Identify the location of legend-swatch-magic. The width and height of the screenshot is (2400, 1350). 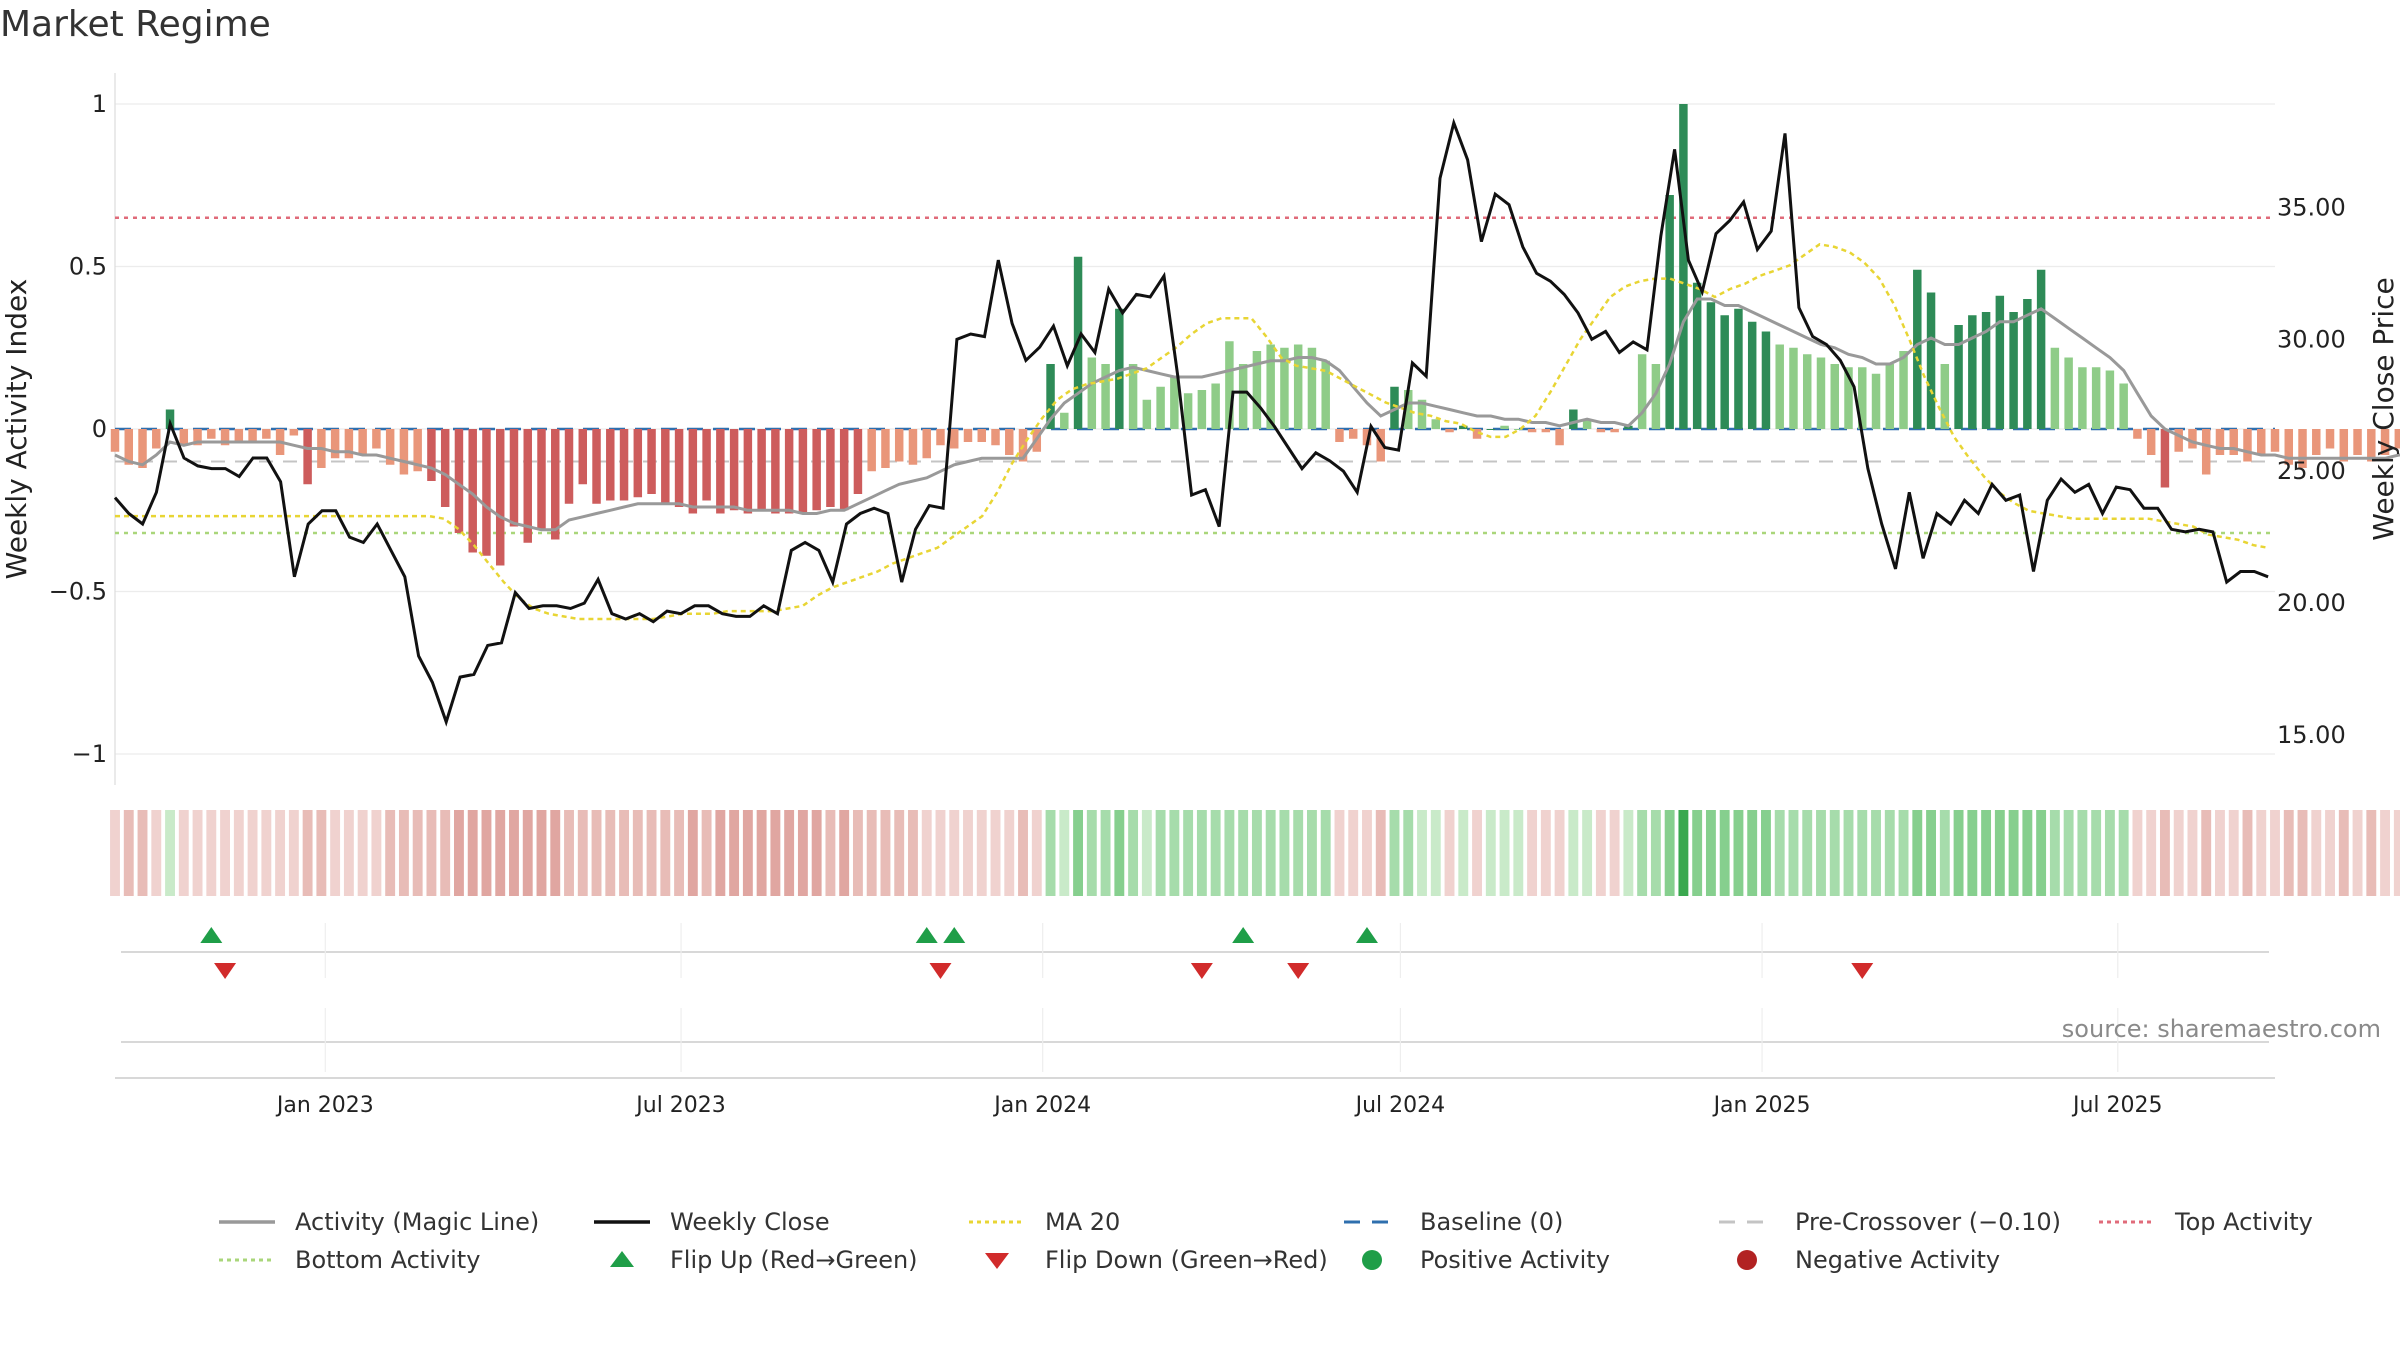
(247, 1222).